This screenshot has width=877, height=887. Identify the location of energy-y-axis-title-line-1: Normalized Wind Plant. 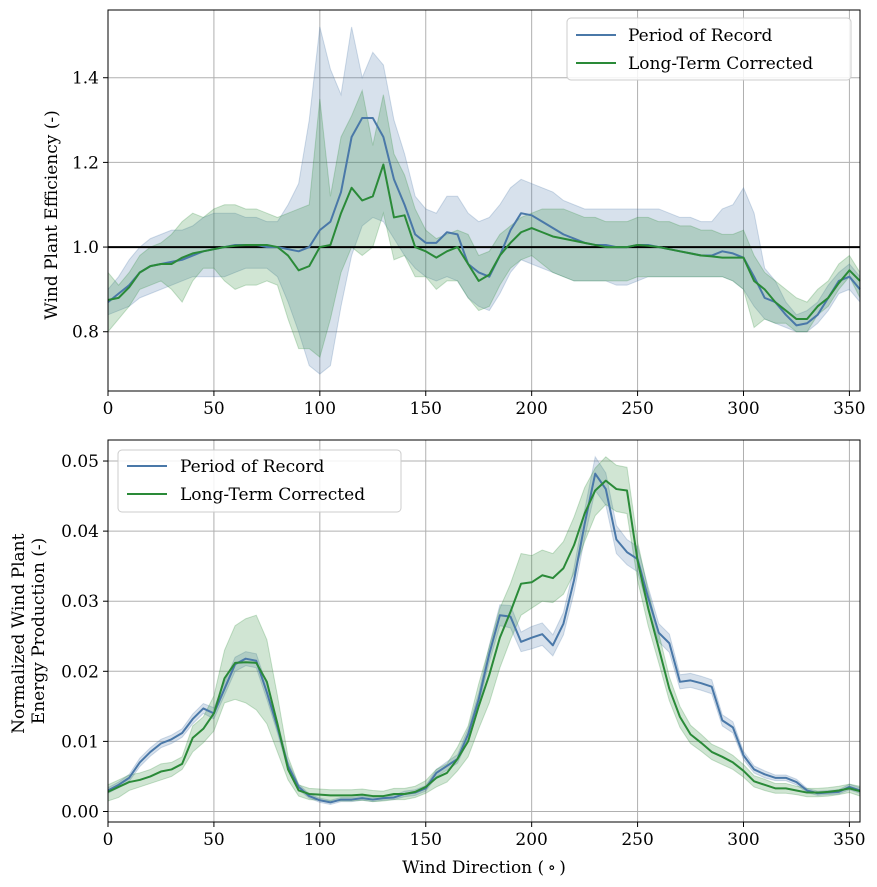
(19, 633).